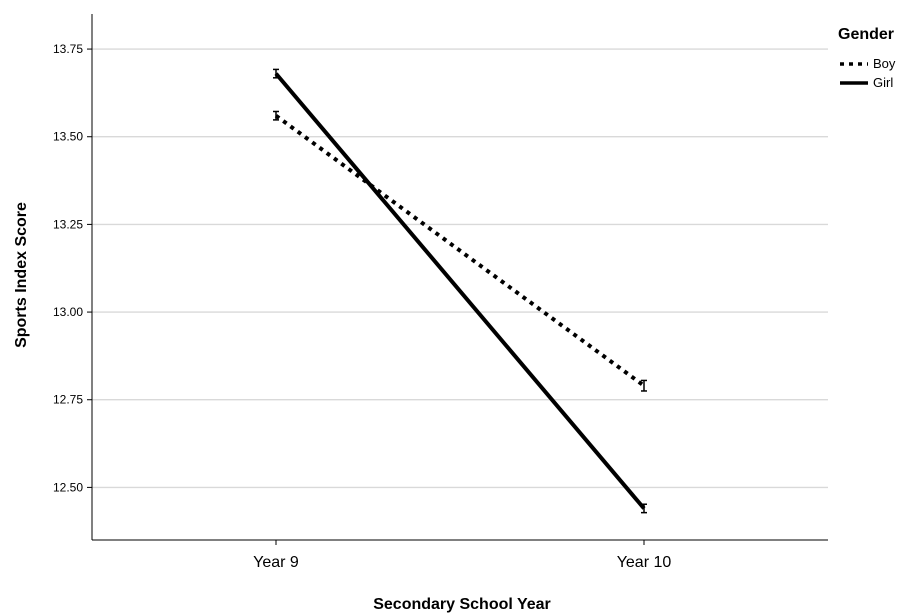  Describe the element at coordinates (68, 137) in the screenshot. I see `y-tick-label: 13.50` at that location.